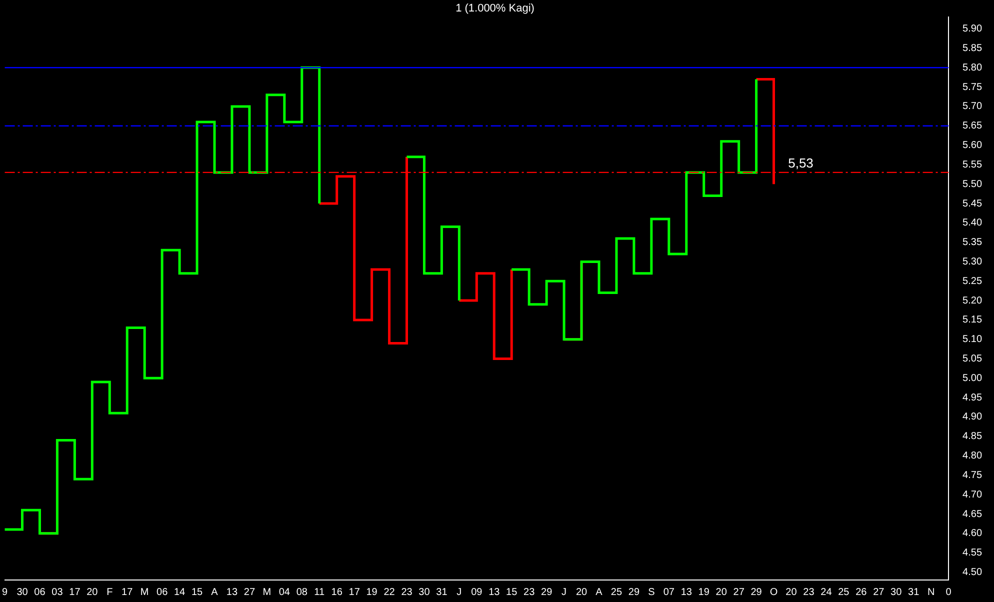 The image size is (994, 602). Describe the element at coordinates (972, 164) in the screenshot. I see `y-tick-label: 5.55` at that location.